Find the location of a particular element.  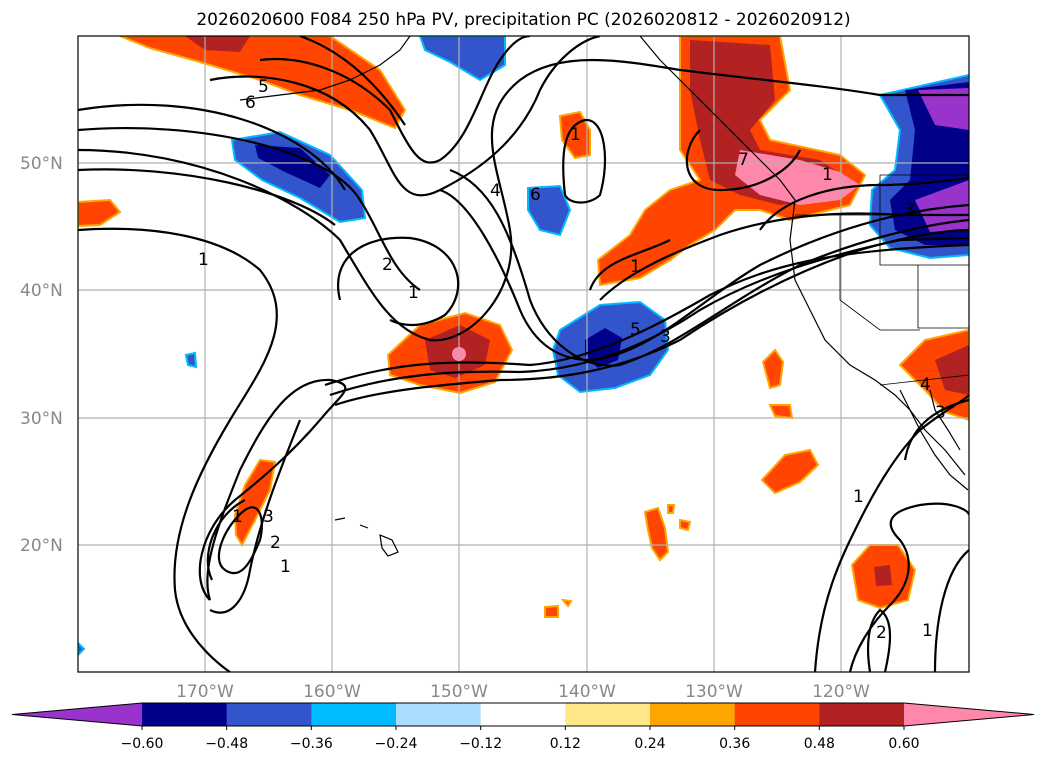

lon-label: 160°W is located at coordinates (332, 692).